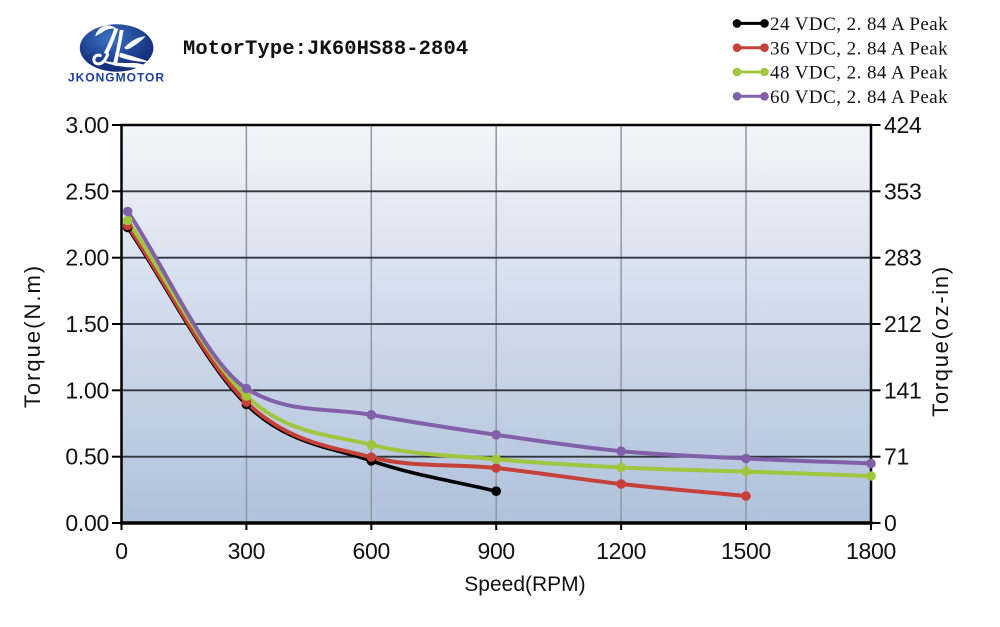 This screenshot has width=1000, height=627. Describe the element at coordinates (246, 551) in the screenshot. I see `svg-text: 300` at that location.